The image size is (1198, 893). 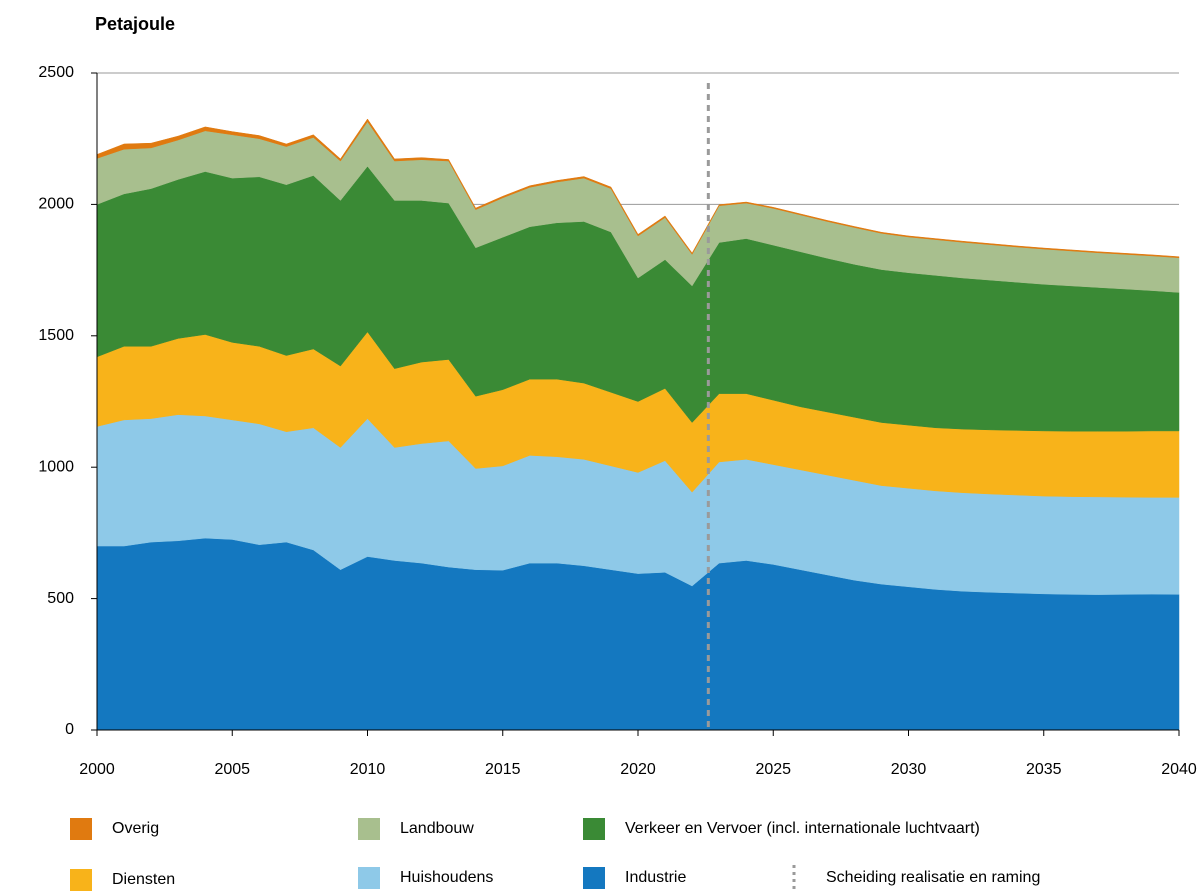 What do you see at coordinates (933, 877) in the screenshot?
I see `legend-label: Scheiding realisatie en raming` at bounding box center [933, 877].